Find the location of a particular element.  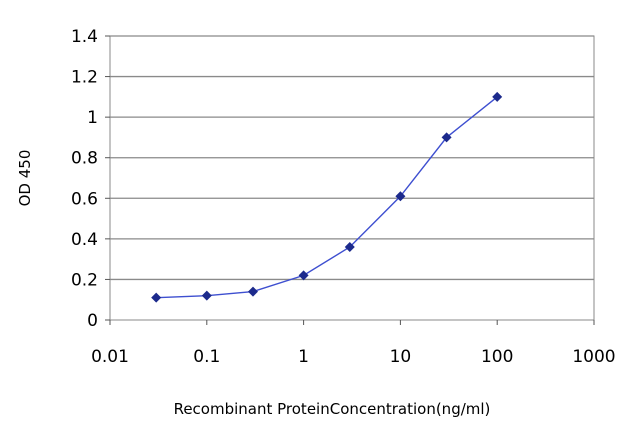

x-tick-label: 100 is located at coordinates (497, 357).